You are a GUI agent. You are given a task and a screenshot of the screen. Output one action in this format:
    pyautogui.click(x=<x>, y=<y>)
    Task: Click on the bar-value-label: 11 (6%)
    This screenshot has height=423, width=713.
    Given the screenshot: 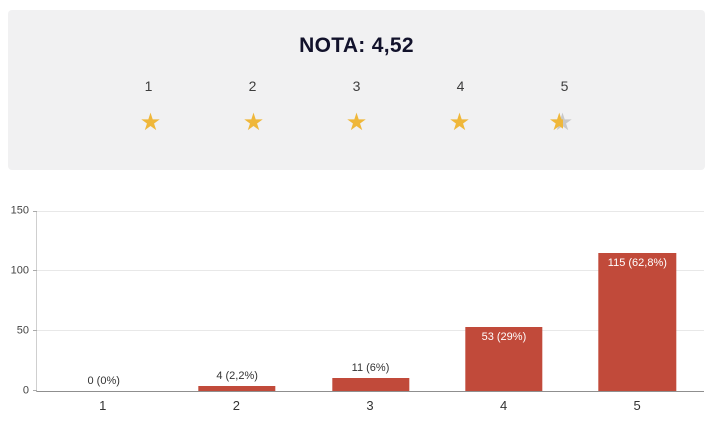 What is the action you would take?
    pyautogui.click(x=370, y=368)
    